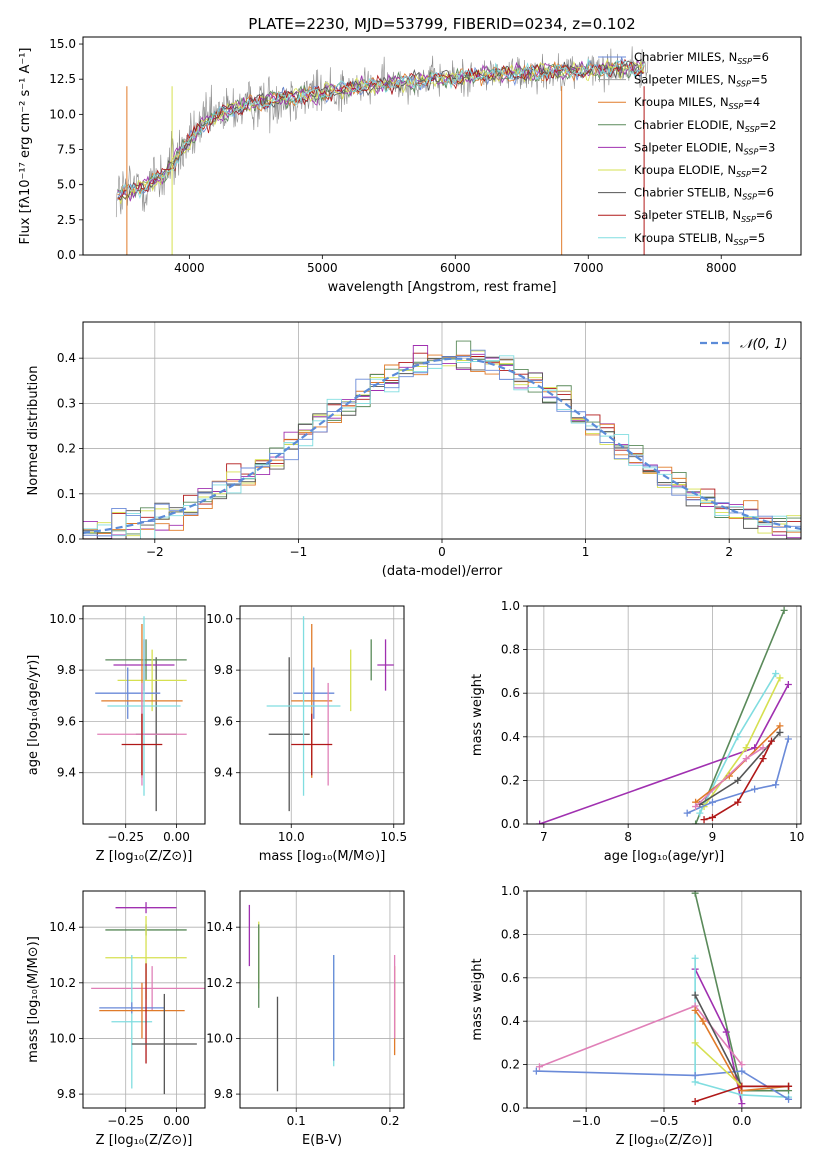 The height and width of the screenshot is (1170, 819). I want to click on y-tick-label: 1.0, so click(510, 891).